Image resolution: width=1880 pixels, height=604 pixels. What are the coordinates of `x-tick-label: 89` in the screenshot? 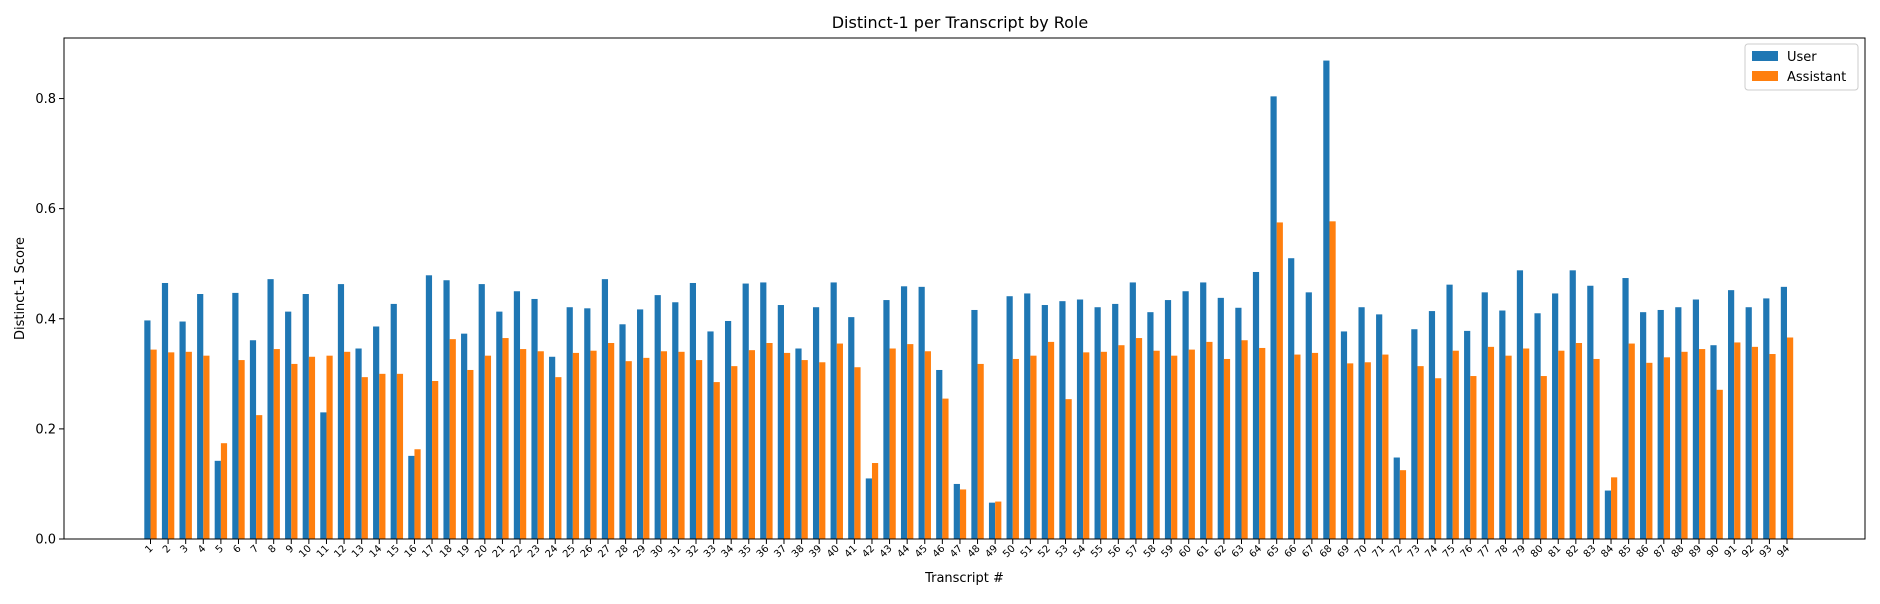 It's located at (1695, 551).